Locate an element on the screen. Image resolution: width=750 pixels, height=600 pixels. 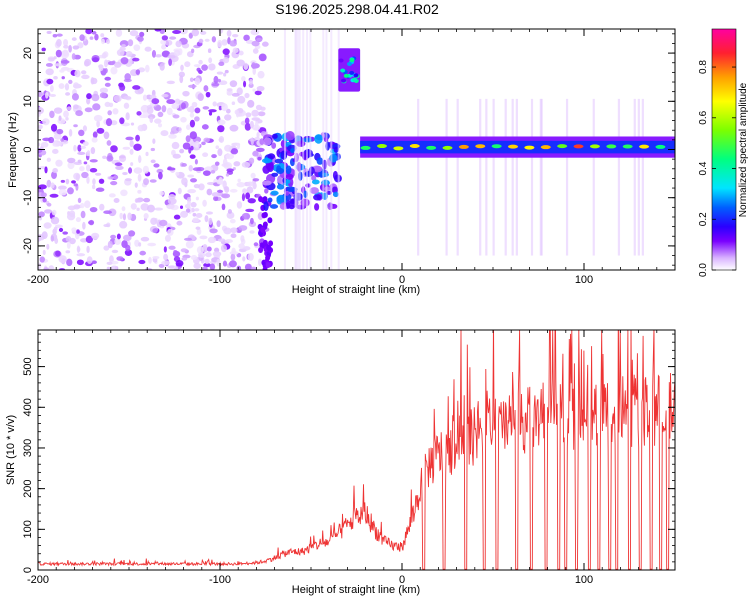
spectrogram-y-tick-label: 0 is located at coordinates (28, 149).